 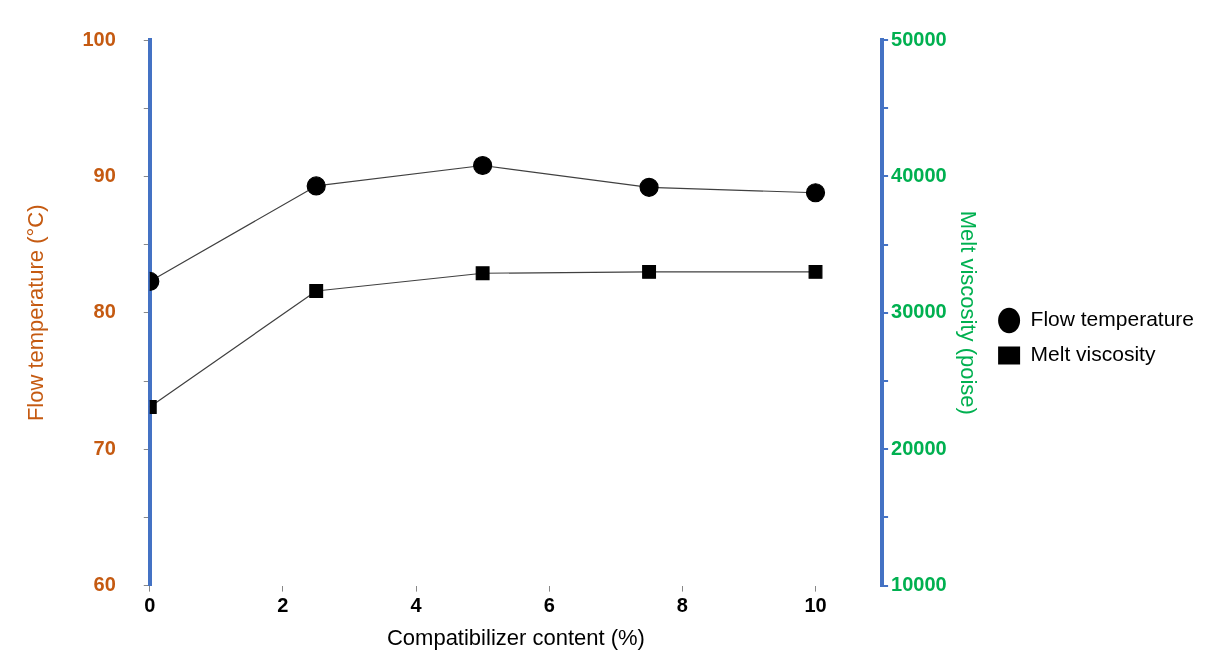 What do you see at coordinates (1093, 354) in the screenshot?
I see `legend-label: Melt viscosity` at bounding box center [1093, 354].